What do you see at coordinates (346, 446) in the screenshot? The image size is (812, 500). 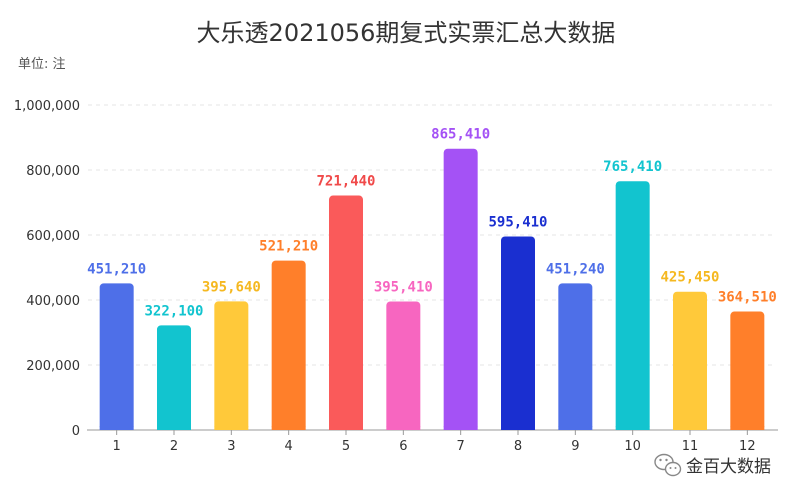 I see `x-tick-label: 5` at bounding box center [346, 446].